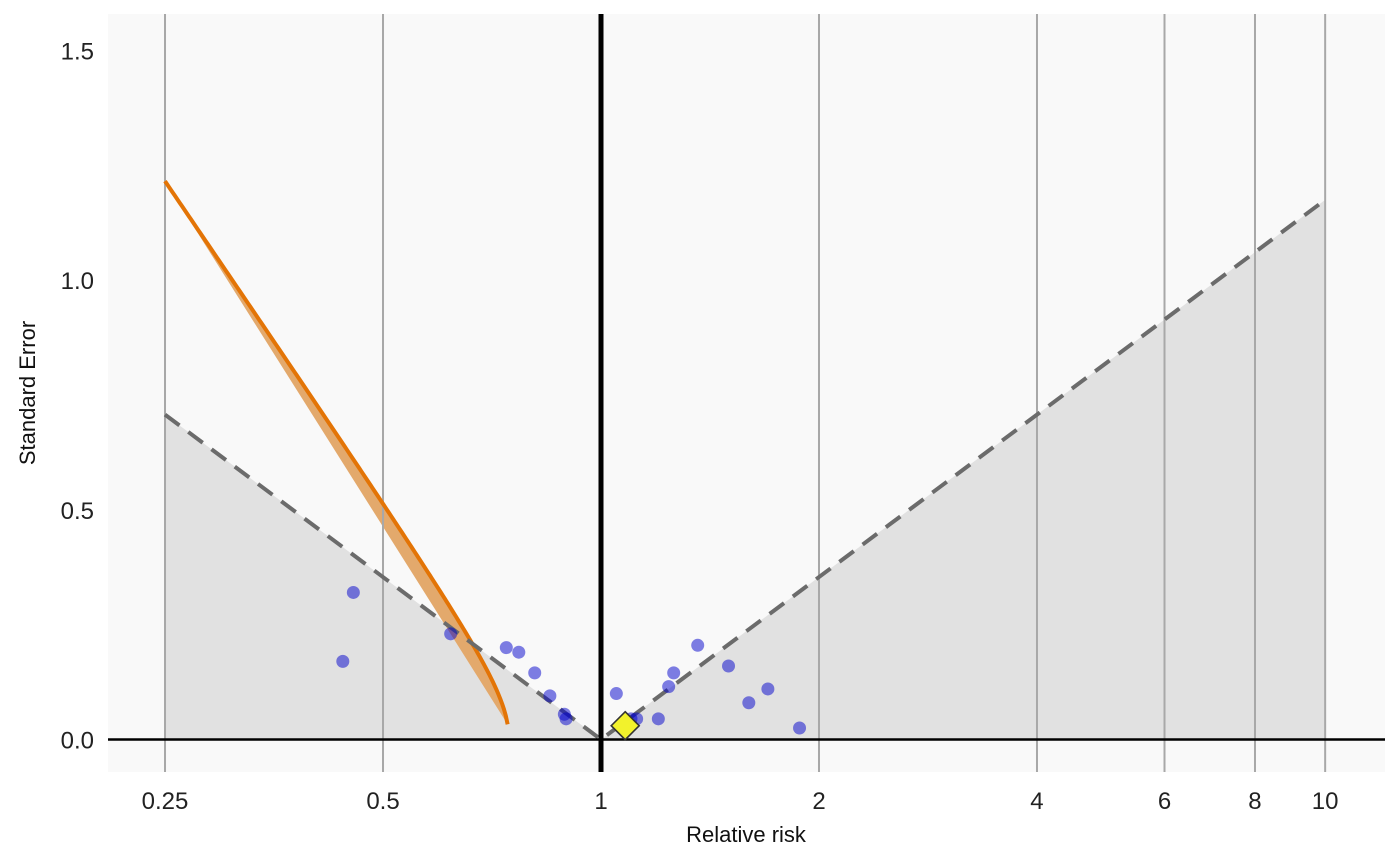 This screenshot has width=1400, height=865. What do you see at coordinates (77, 51) in the screenshot?
I see `y-tick-label: 1.5` at bounding box center [77, 51].